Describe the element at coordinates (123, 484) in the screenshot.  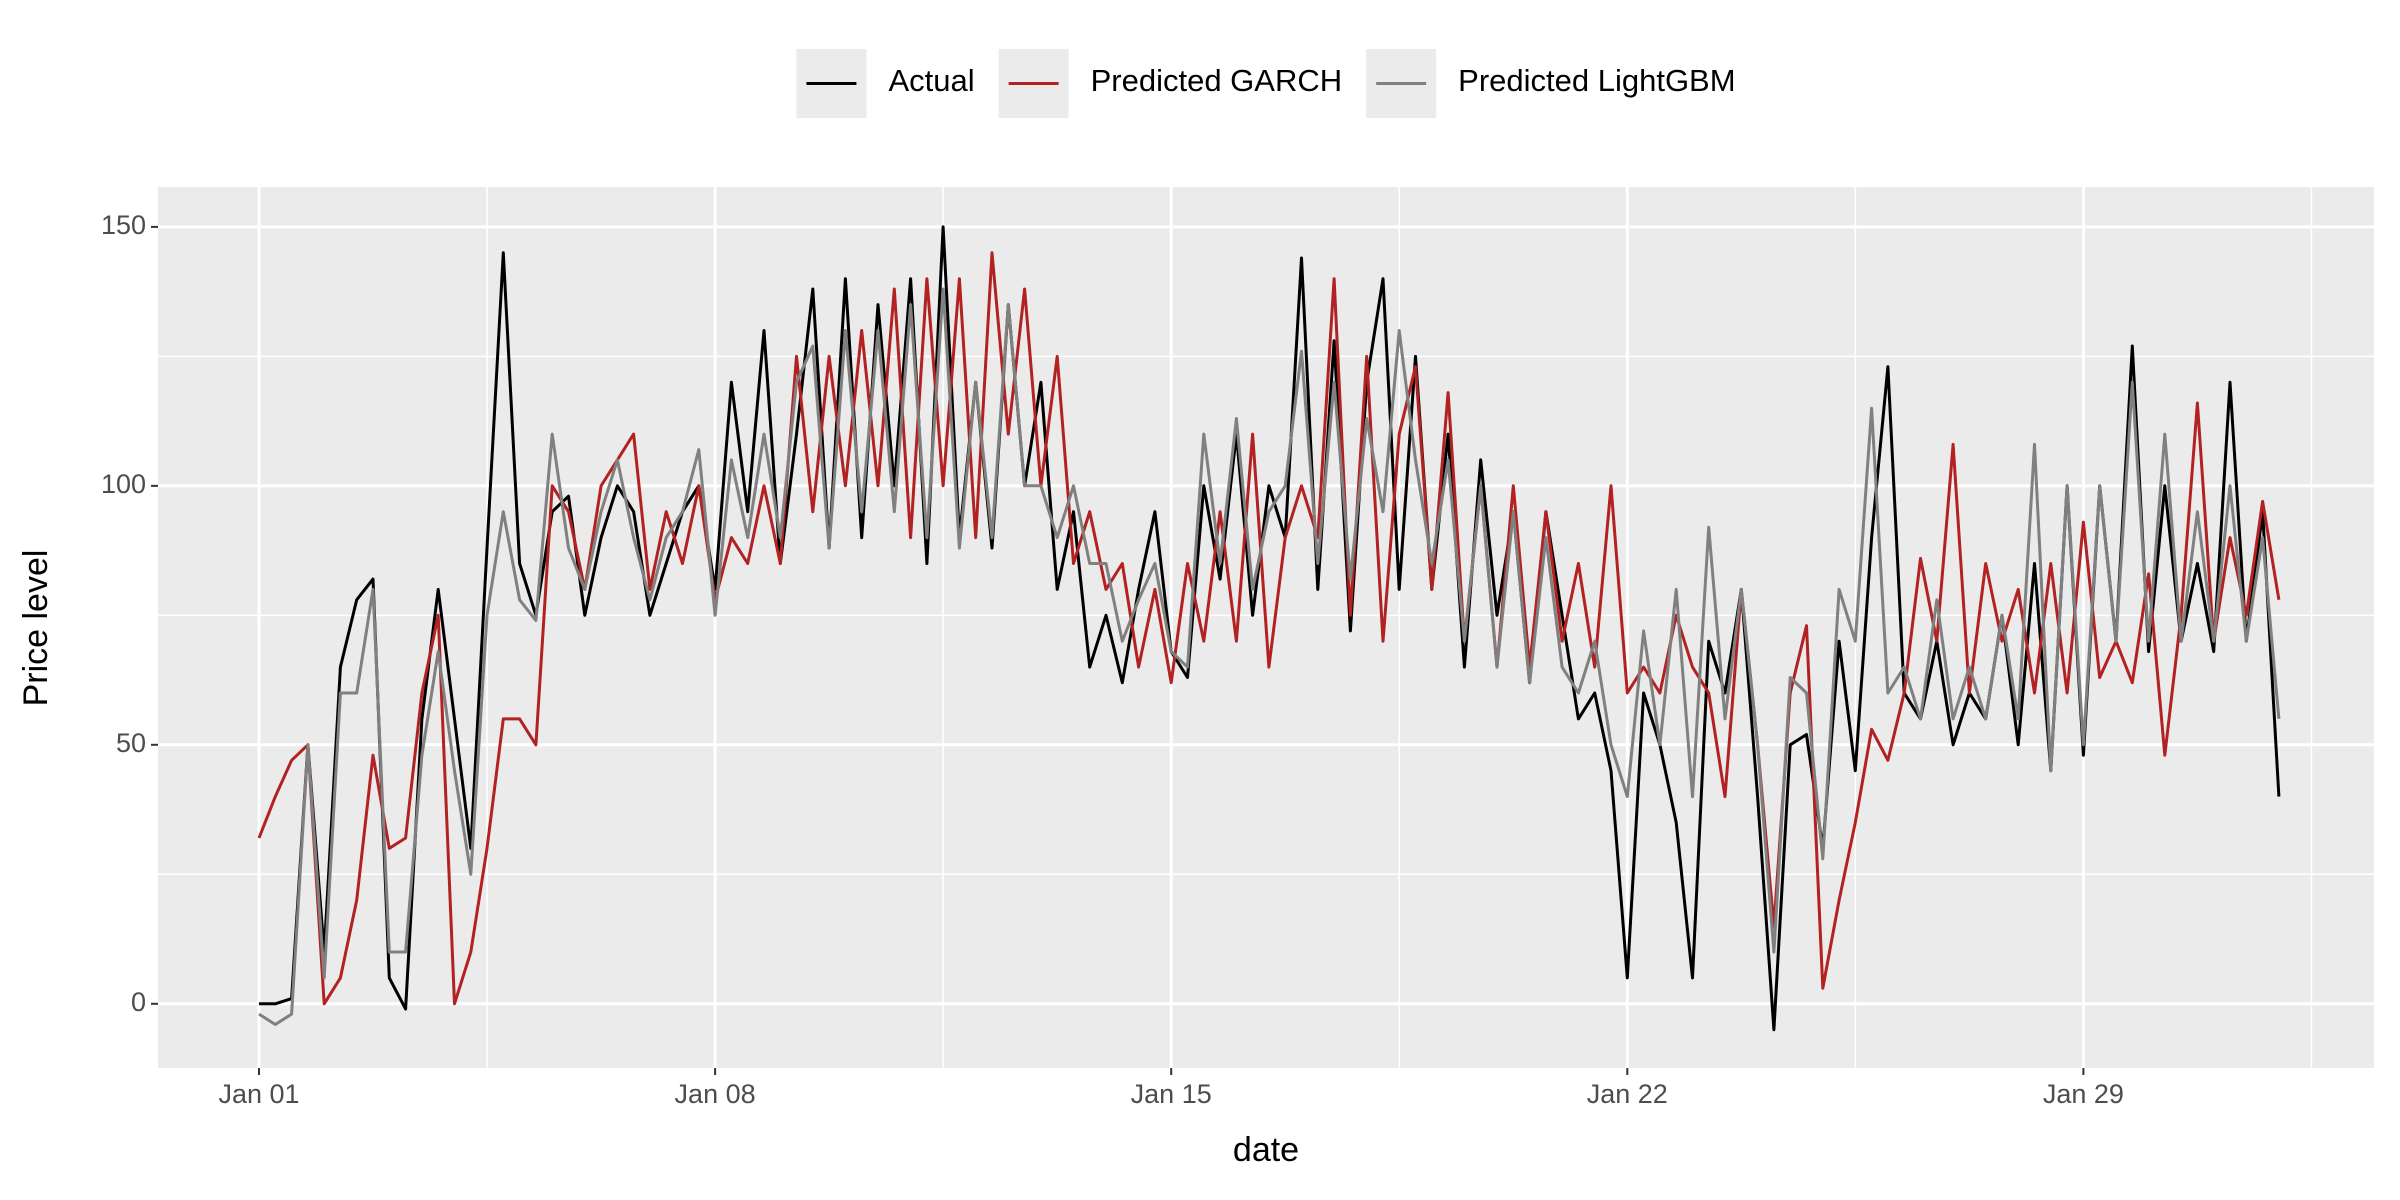
I see `y-tick-label: 100` at that location.